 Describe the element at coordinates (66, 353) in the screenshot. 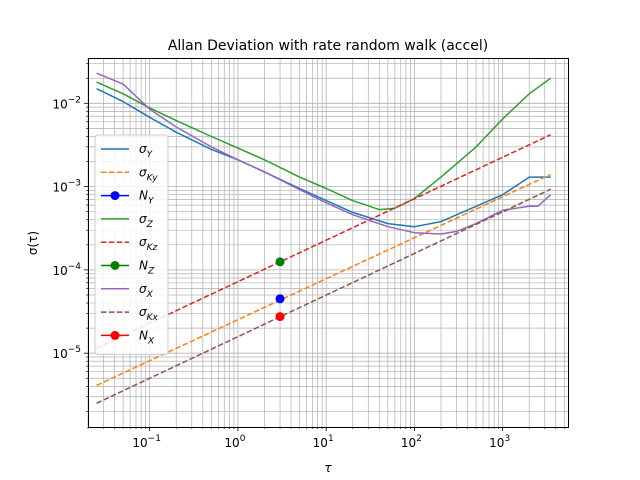

I see `y-tick-label: 10⁻⁵` at that location.